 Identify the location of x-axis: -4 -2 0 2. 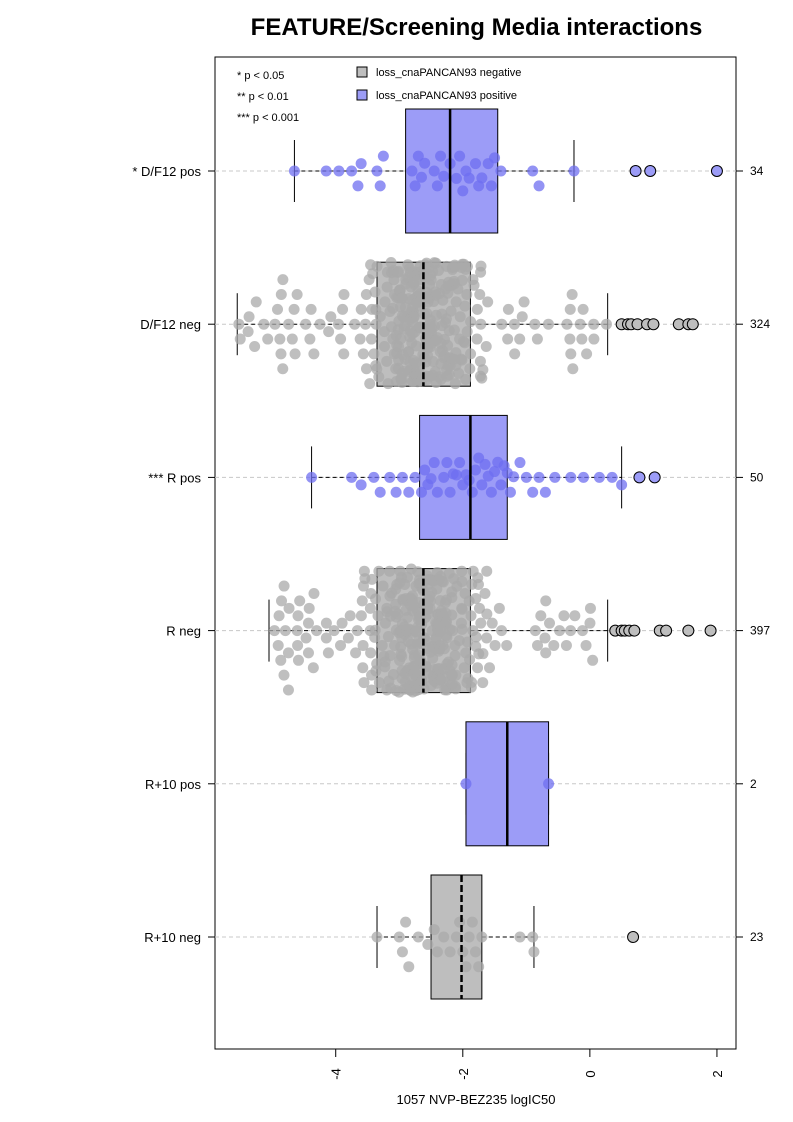
(527, 1064).